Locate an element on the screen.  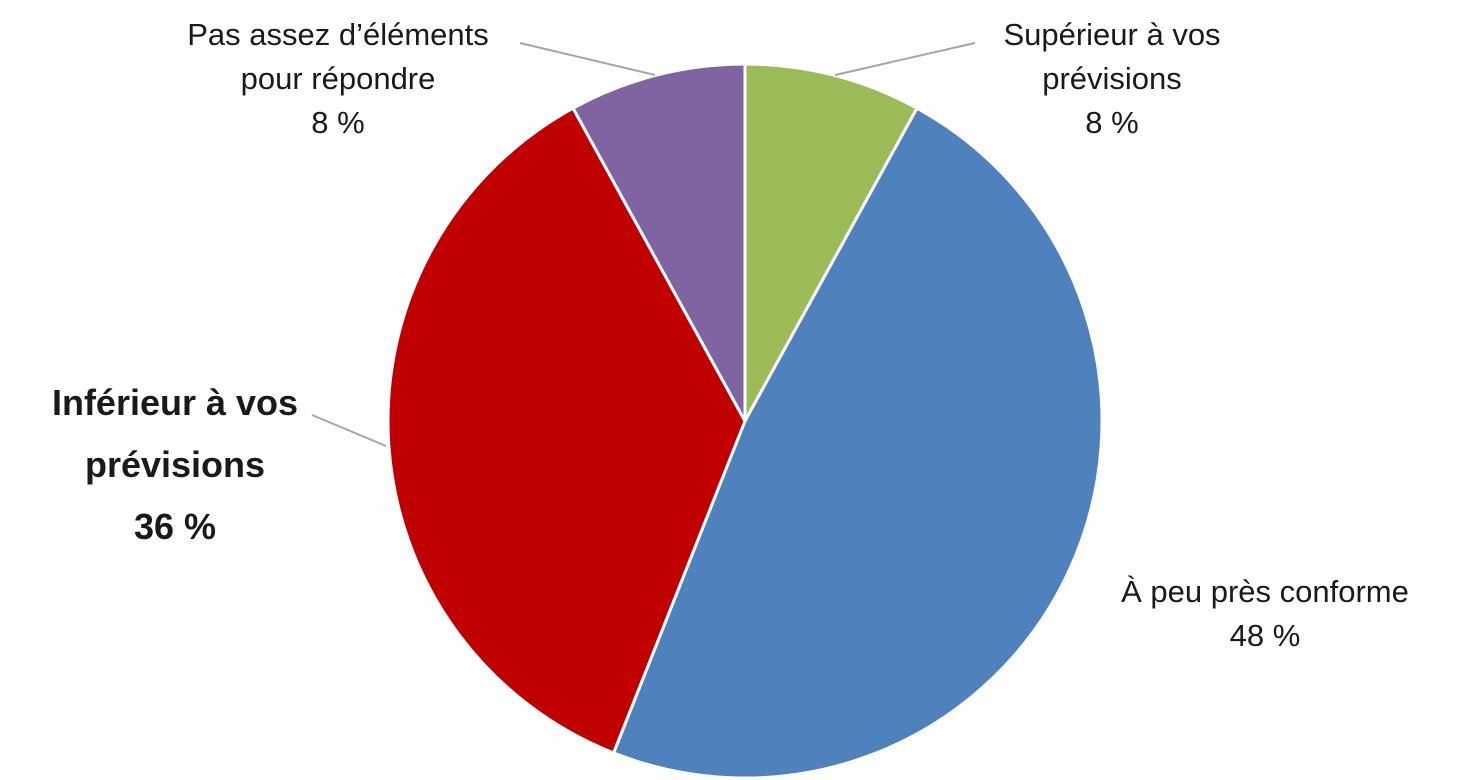
slice-label-line-1-0: À peu près conforme is located at coordinates (1265, 591).